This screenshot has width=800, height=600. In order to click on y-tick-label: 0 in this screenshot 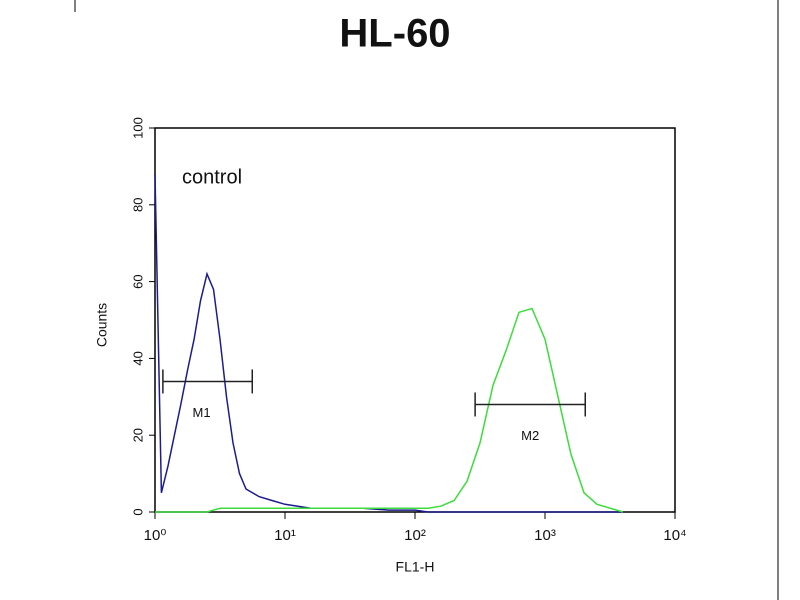, I will do `click(137, 511)`.